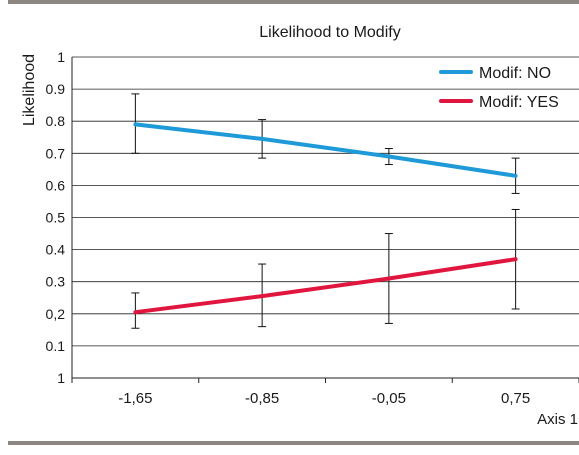  What do you see at coordinates (29, 90) in the screenshot?
I see `y-axis-label: Likelihood` at bounding box center [29, 90].